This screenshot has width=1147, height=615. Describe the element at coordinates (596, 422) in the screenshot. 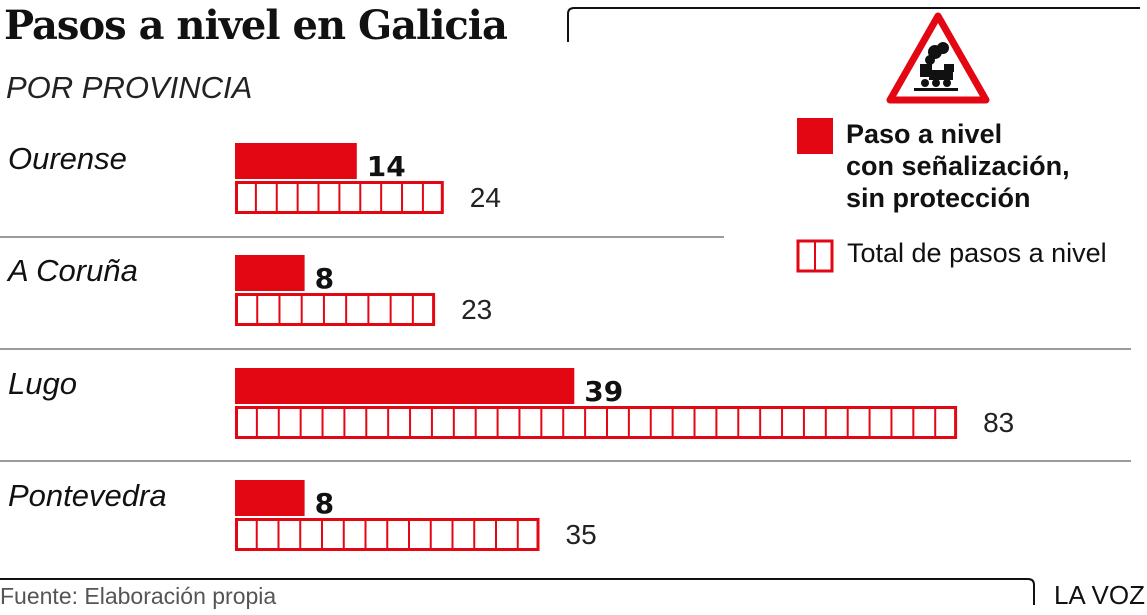

I see `bar-total-lugo` at that location.